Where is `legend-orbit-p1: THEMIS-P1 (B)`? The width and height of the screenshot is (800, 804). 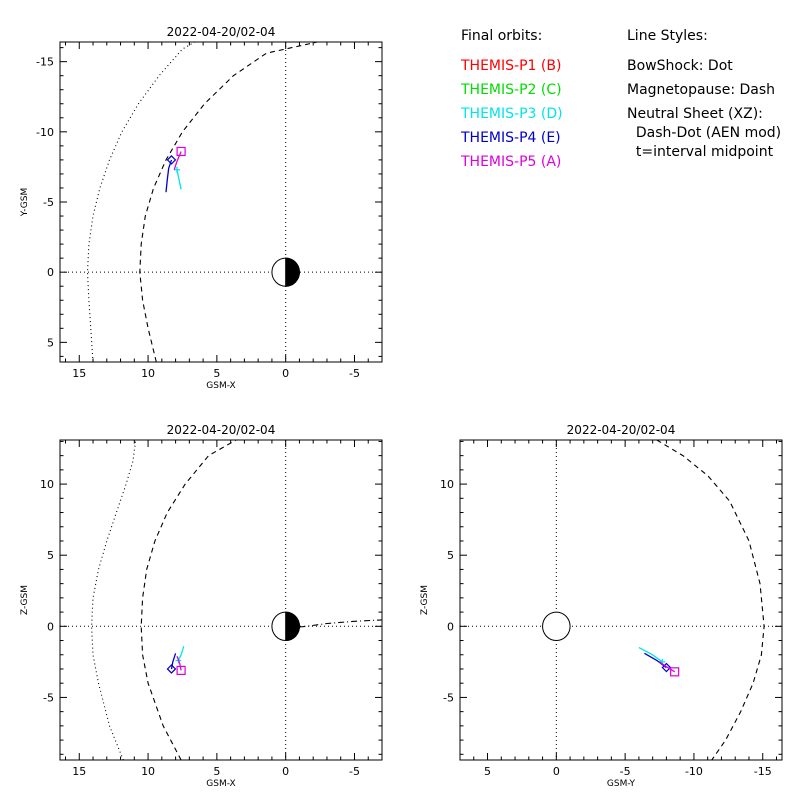
legend-orbit-p1: THEMIS-P1 (B) is located at coordinates (510, 66).